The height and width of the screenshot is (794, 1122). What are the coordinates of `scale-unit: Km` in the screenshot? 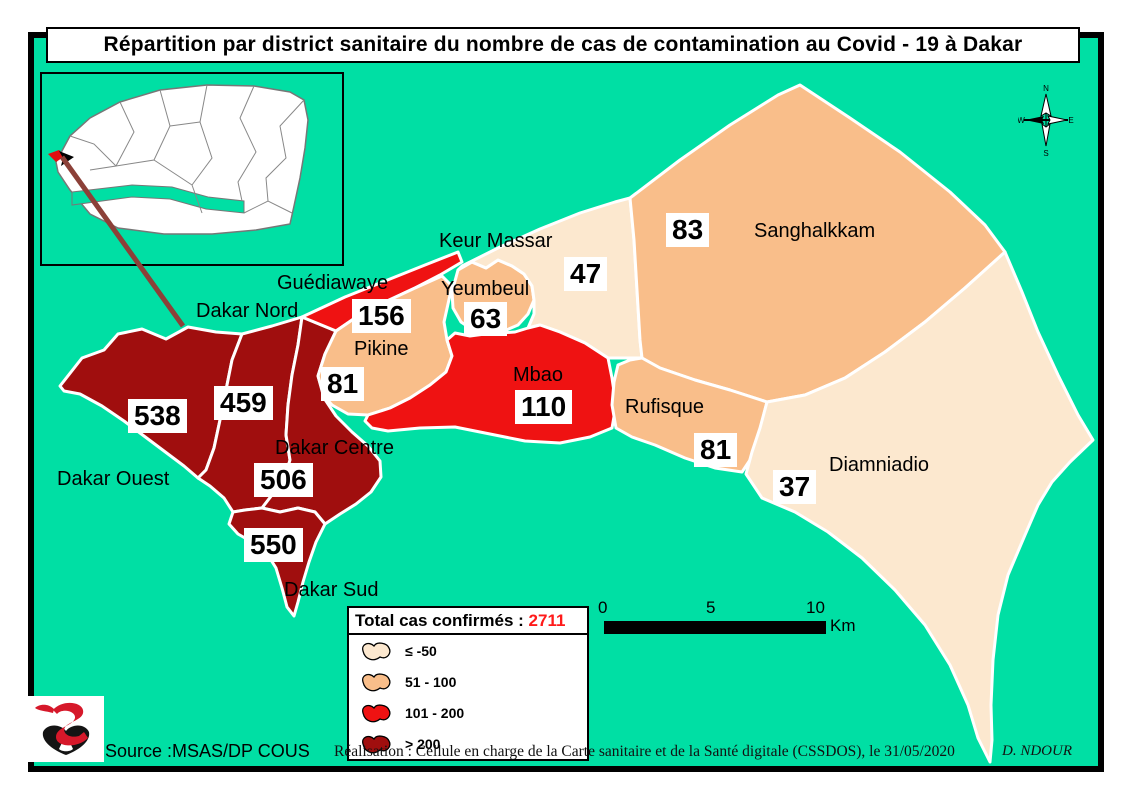 It's located at (843, 625).